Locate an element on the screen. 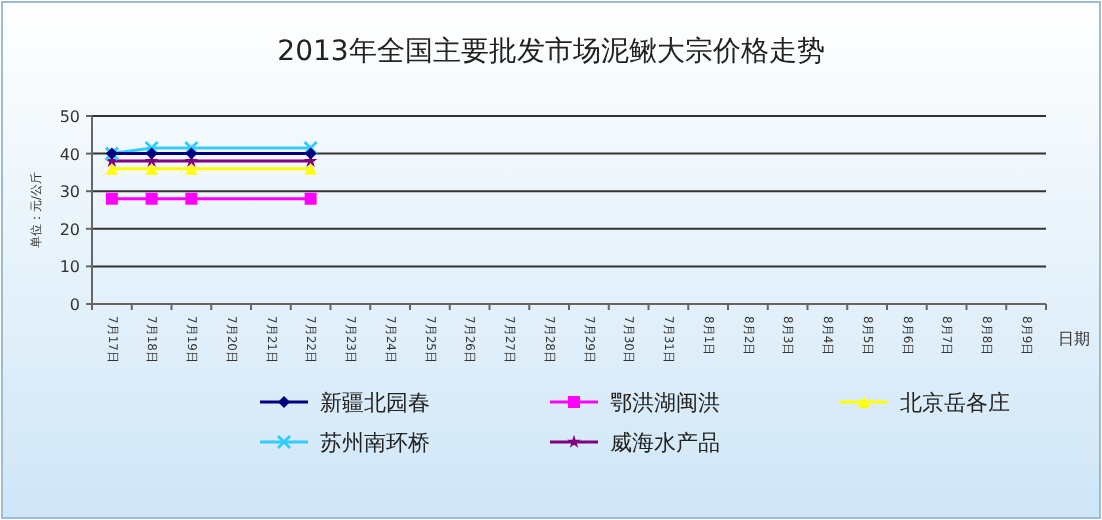  chart-title: 2013年全国主要批发市场泥鳅大宗价格走势 is located at coordinates (551, 52).